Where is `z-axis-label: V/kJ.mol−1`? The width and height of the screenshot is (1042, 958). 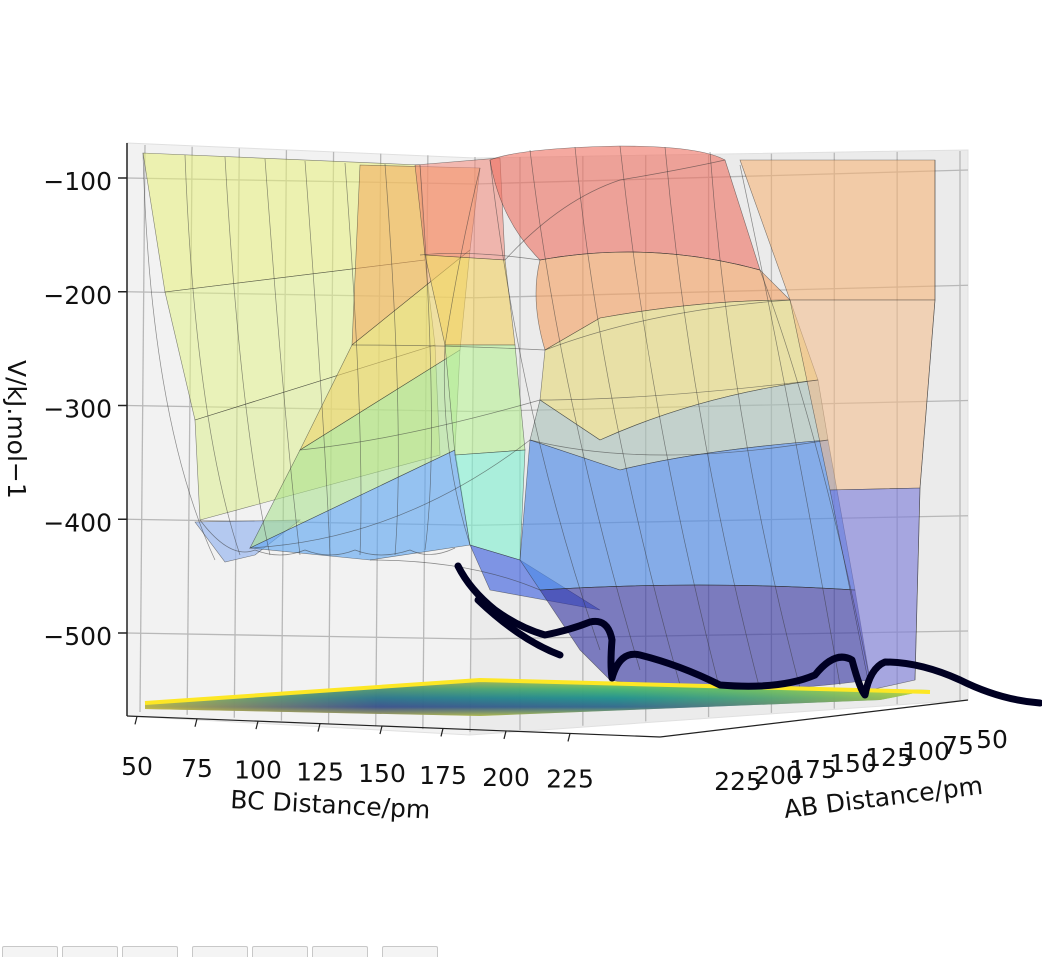
z-axis-label: V/kJ.mol−1 is located at coordinates (16, 429).